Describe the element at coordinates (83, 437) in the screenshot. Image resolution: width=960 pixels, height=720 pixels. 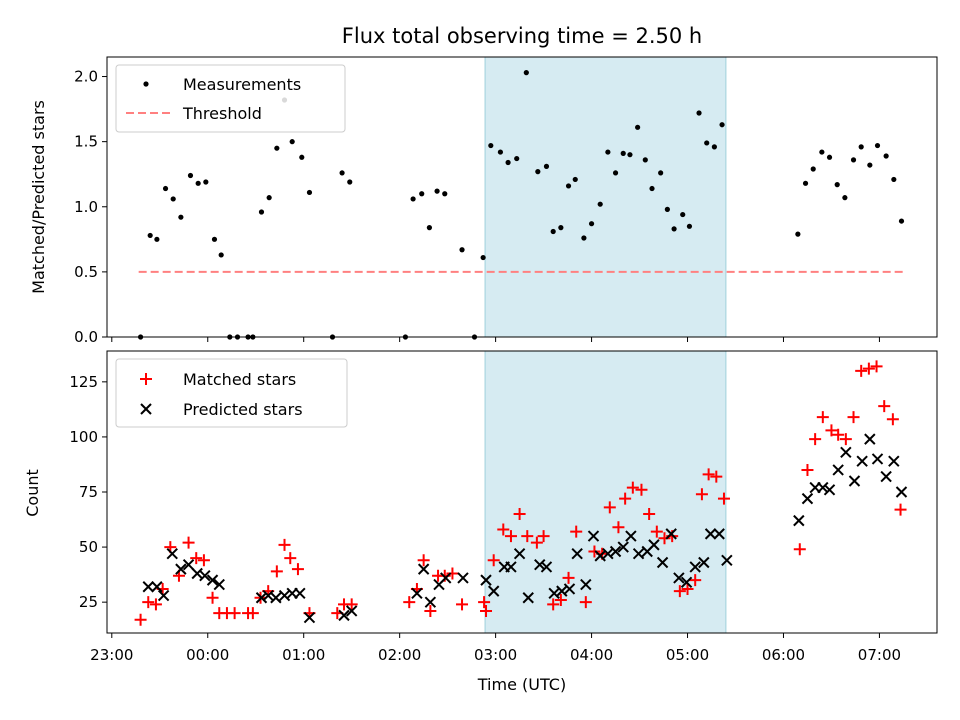
I see `bottom-y-tick-label: 100` at that location.